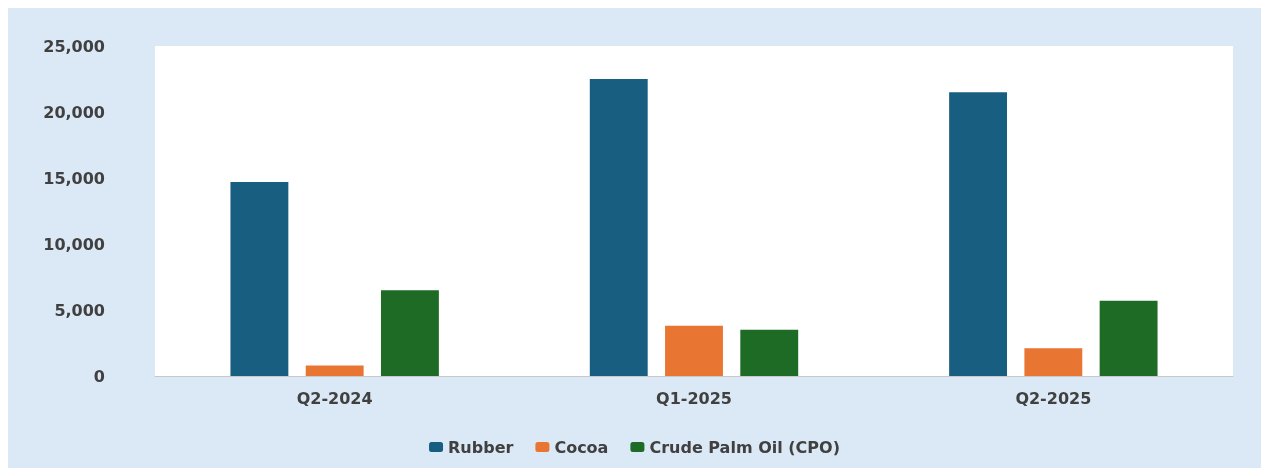 The height and width of the screenshot is (476, 1269). I want to click on y-tick-label: 5,000, so click(79, 310).